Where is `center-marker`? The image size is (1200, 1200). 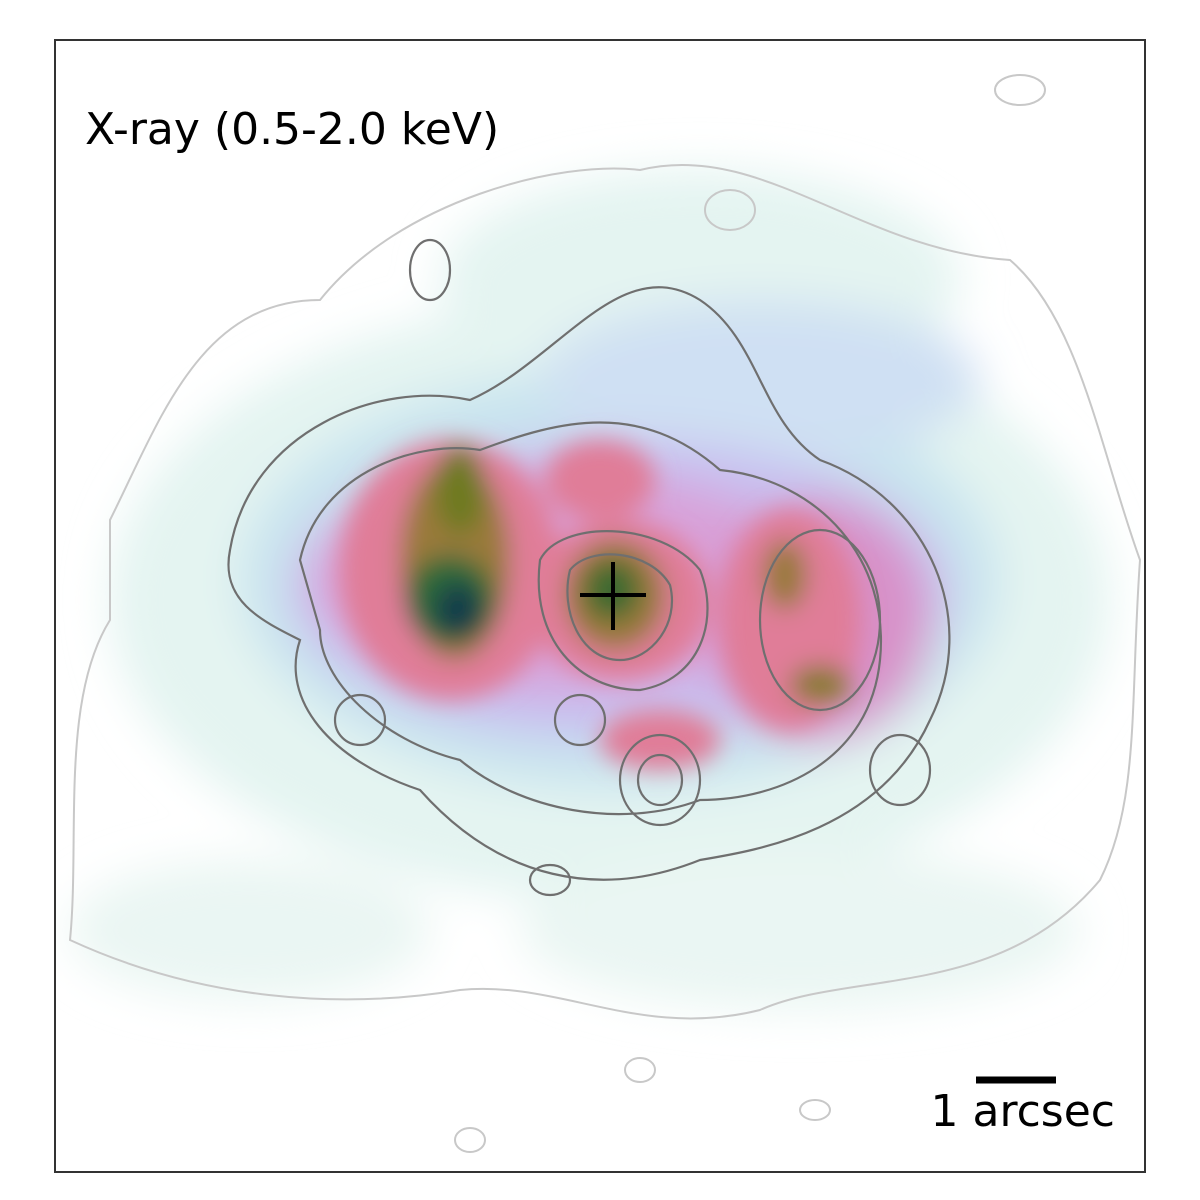 center-marker is located at coordinates (613, 596).